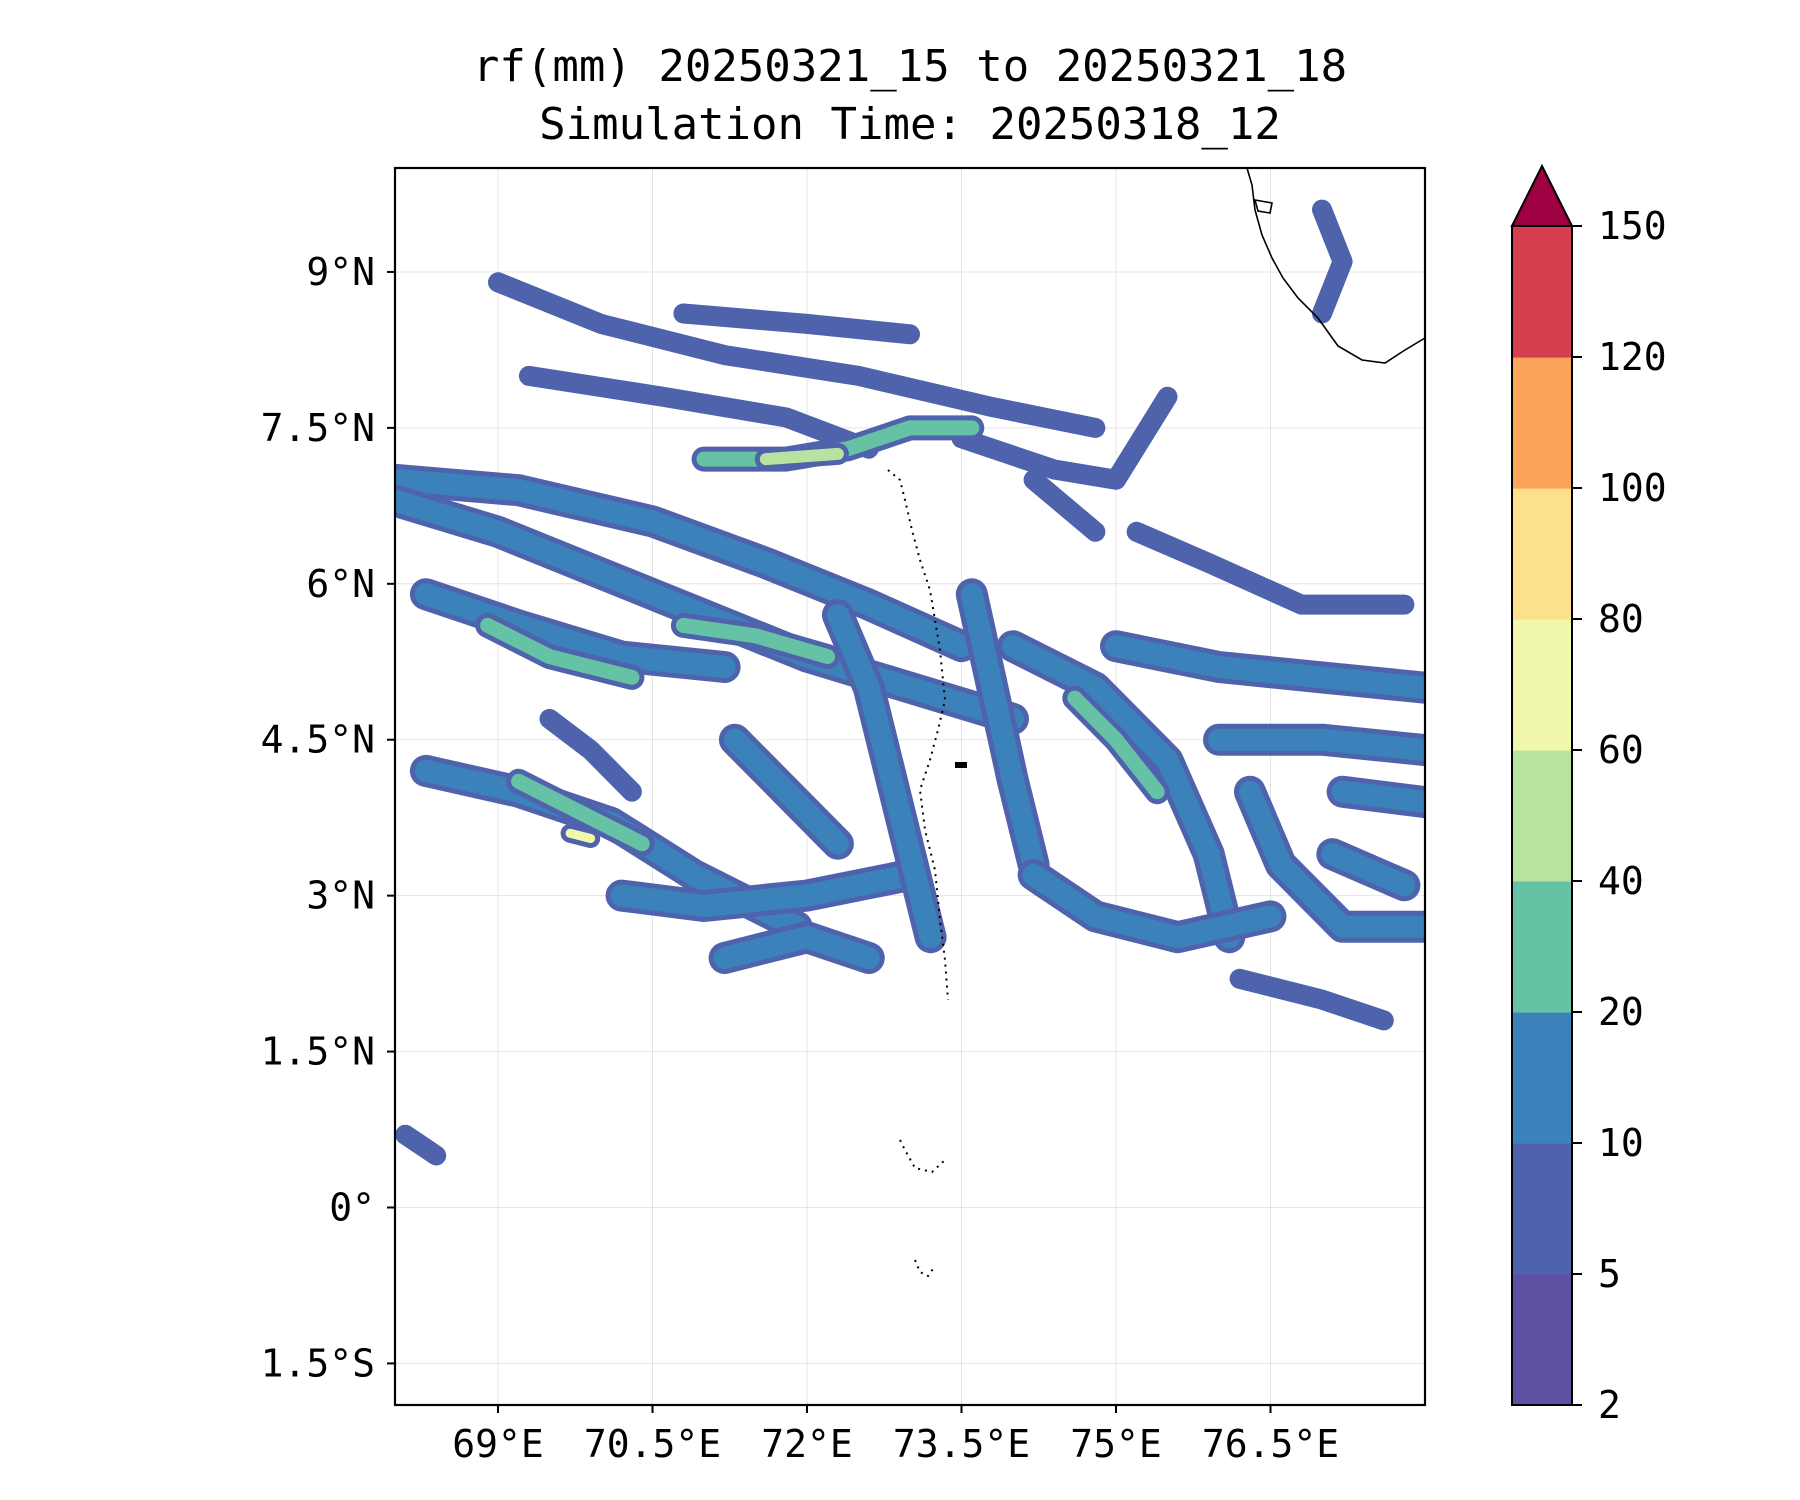  What do you see at coordinates (910, 124) in the screenshot?
I see `map-title-line-2: Simulation Time: 20250318_12` at bounding box center [910, 124].